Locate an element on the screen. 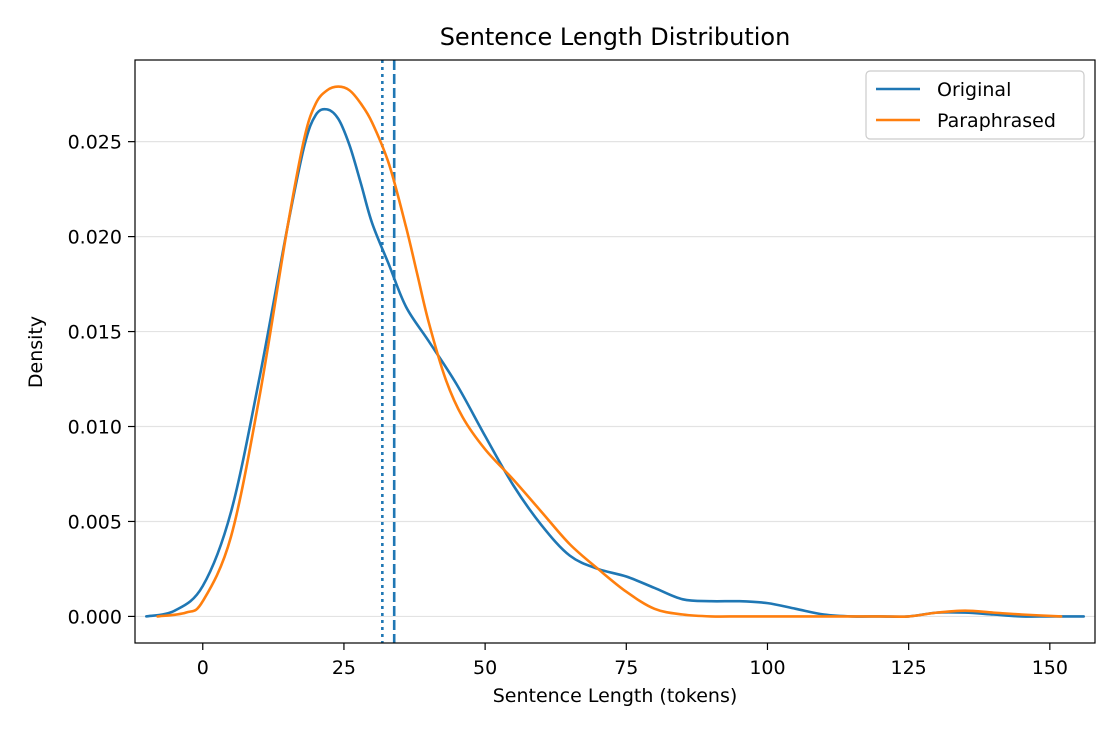 The image size is (1120, 736). chart-title: Sentence Length Distribution is located at coordinates (615, 37).